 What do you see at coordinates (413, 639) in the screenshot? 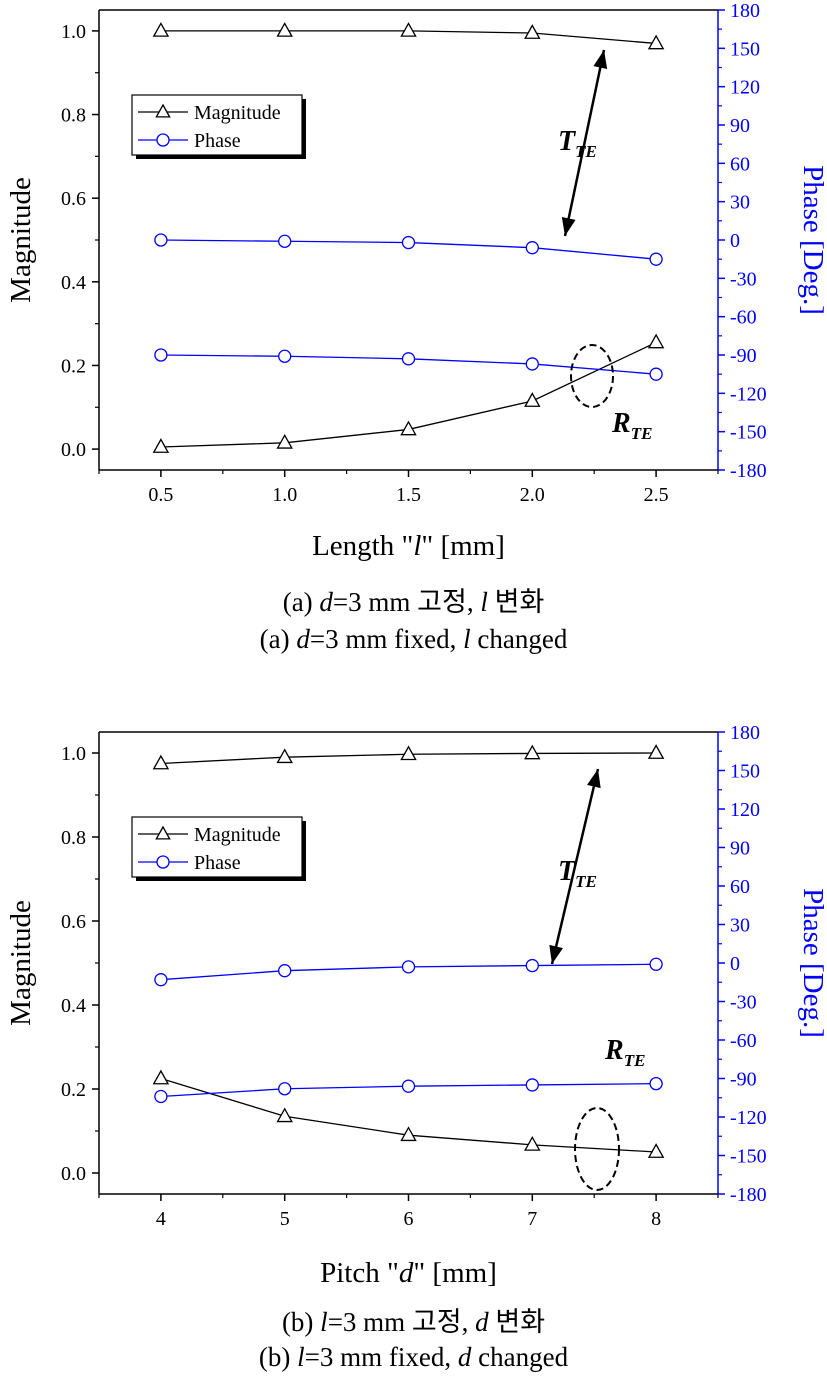
I see `caption-english-a: (a) d=3 mm fixed, l changed` at bounding box center [413, 639].